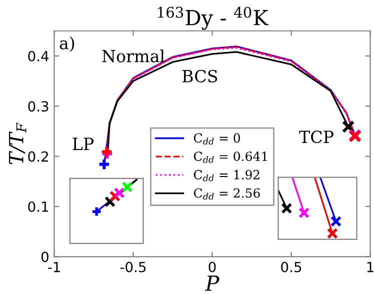  I want to click on x-tick-label: 0.5, so click(291, 267).